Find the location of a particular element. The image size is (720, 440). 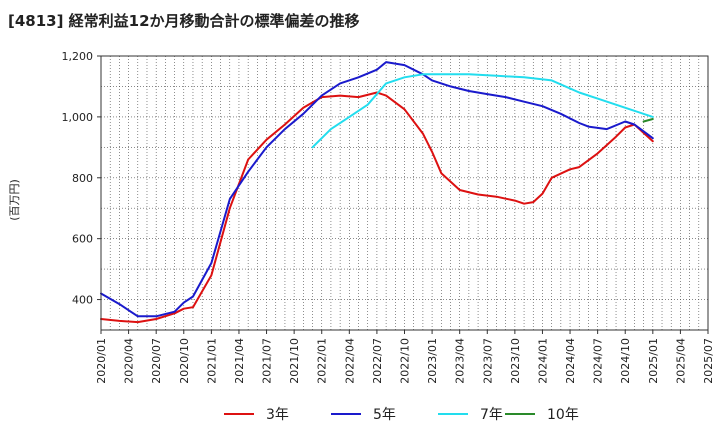

legend-label: 3年 is located at coordinates (277, 415).